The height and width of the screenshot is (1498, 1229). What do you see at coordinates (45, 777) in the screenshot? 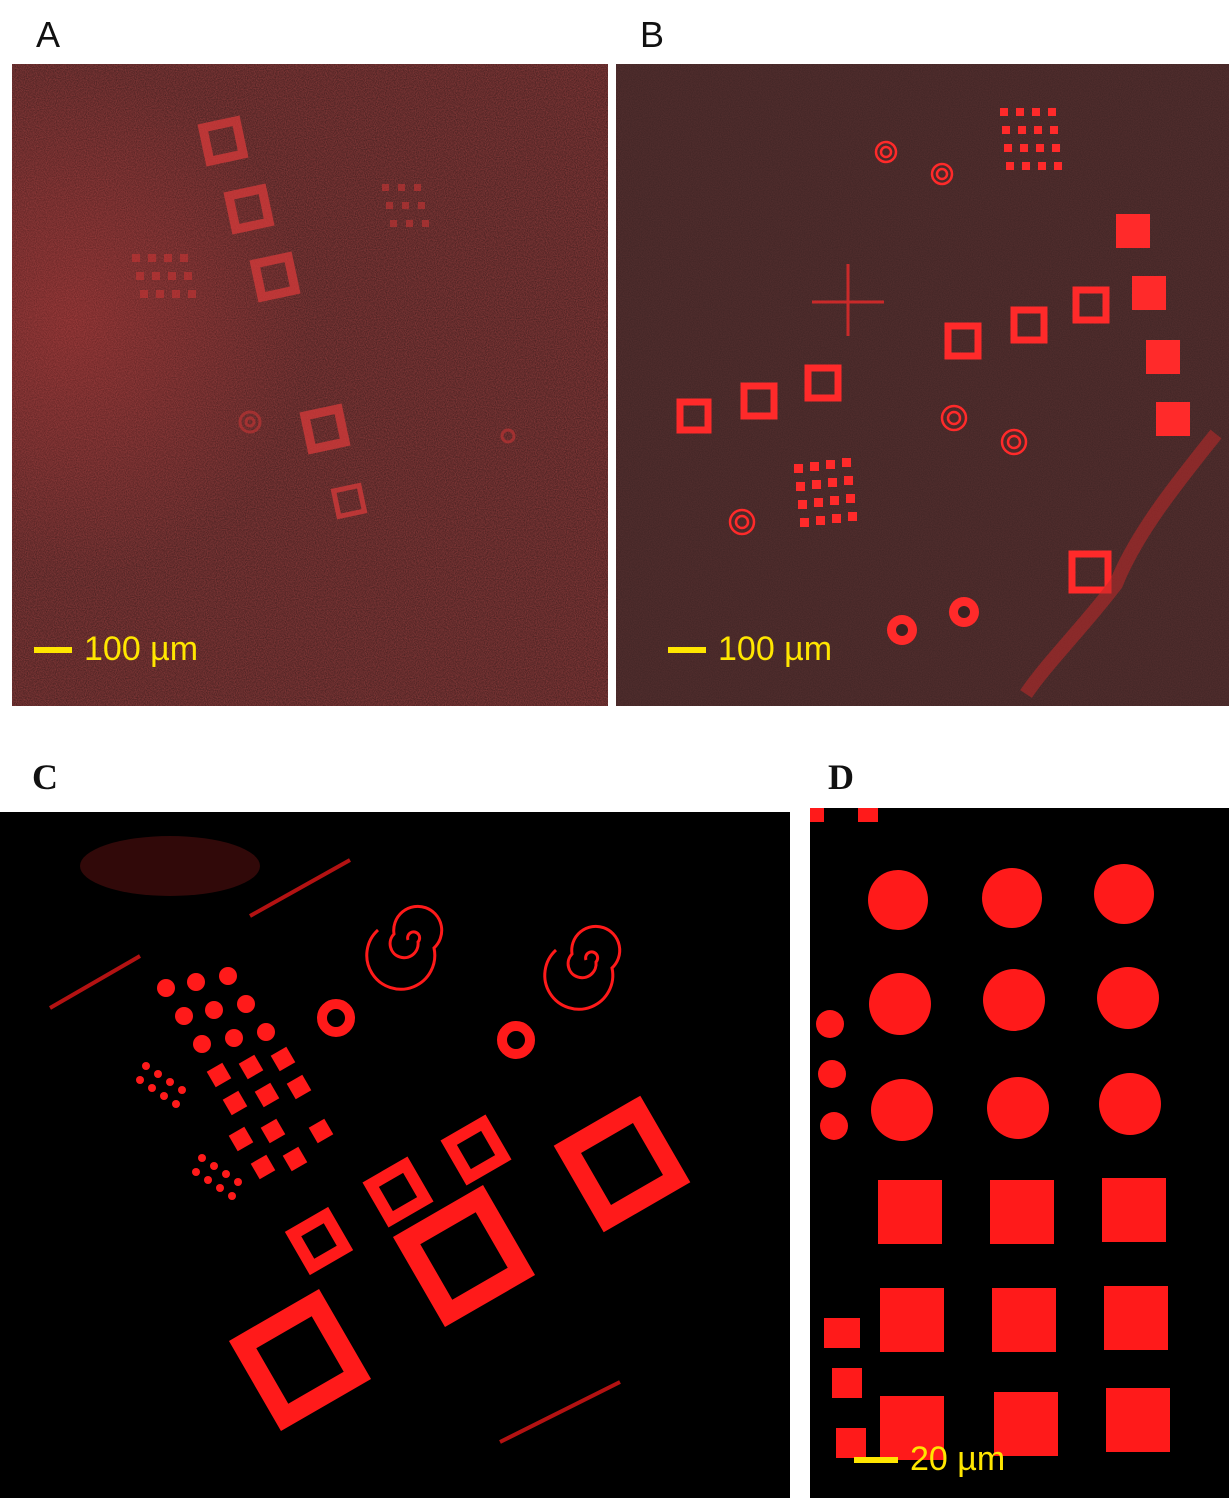
I see `panel-label-c: C` at bounding box center [45, 777].